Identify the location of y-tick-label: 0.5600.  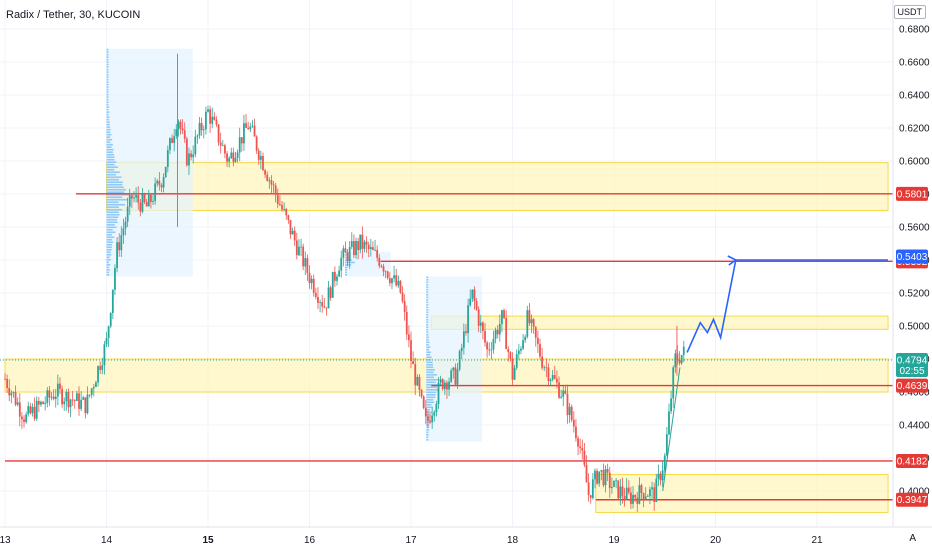
(914, 228).